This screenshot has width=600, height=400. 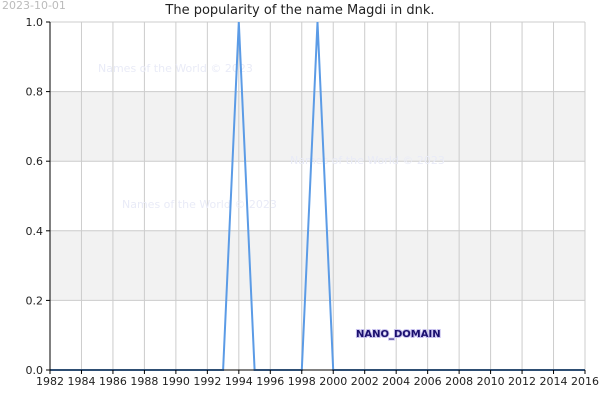 What do you see at coordinates (554, 381) in the screenshot?
I see `x-tick-label: 2014` at bounding box center [554, 381].